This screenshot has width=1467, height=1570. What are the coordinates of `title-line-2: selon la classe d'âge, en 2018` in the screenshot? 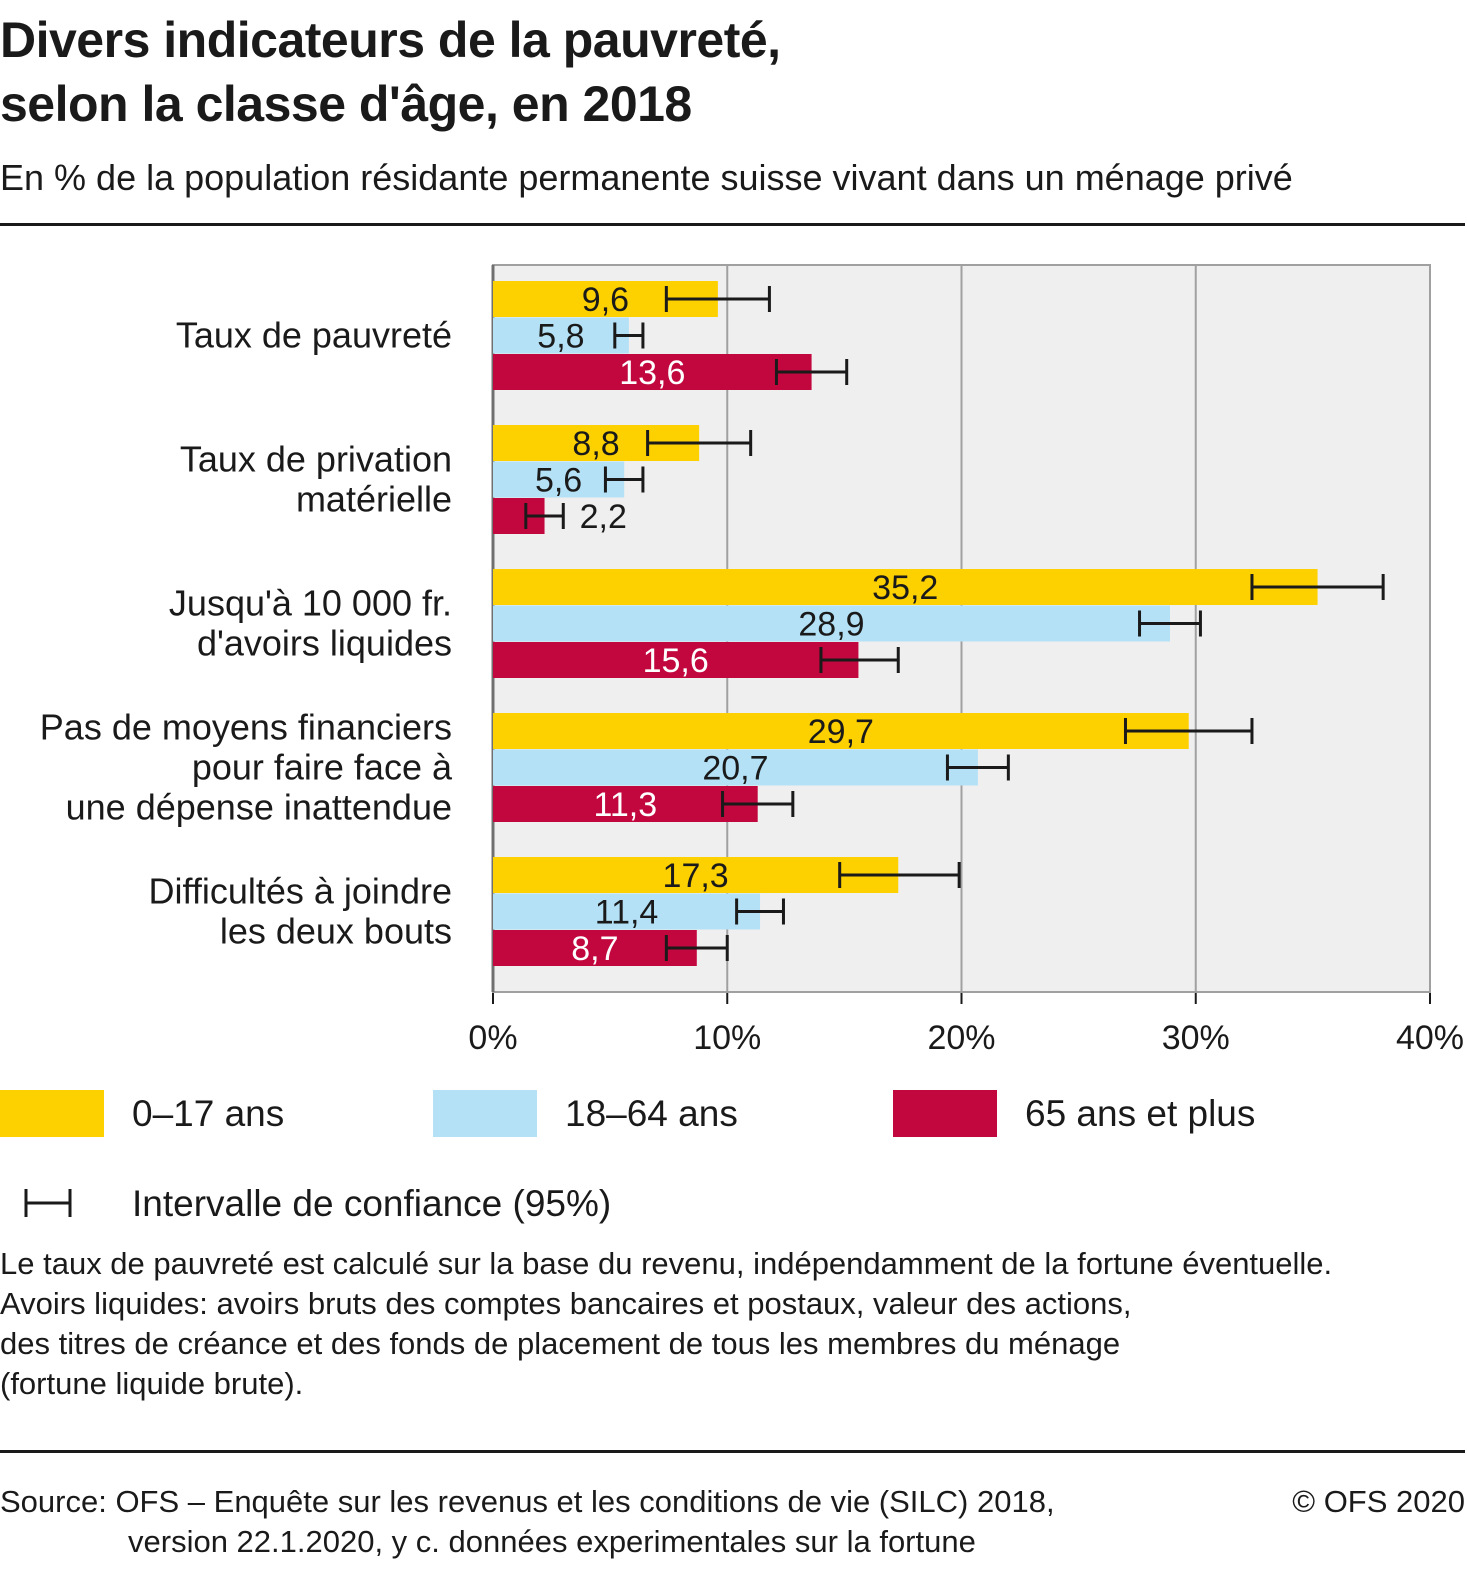 It's located at (346, 104).